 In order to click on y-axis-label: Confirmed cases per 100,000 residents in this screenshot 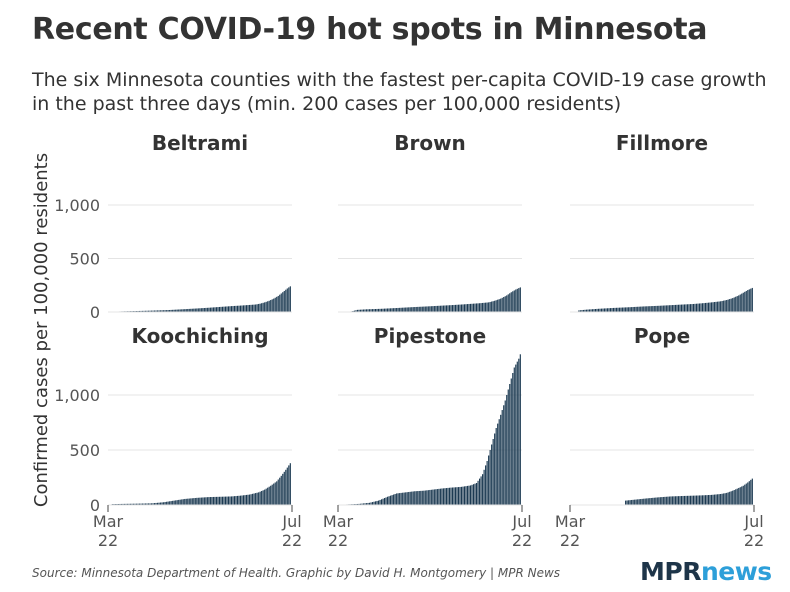, I will do `click(41, 330)`.